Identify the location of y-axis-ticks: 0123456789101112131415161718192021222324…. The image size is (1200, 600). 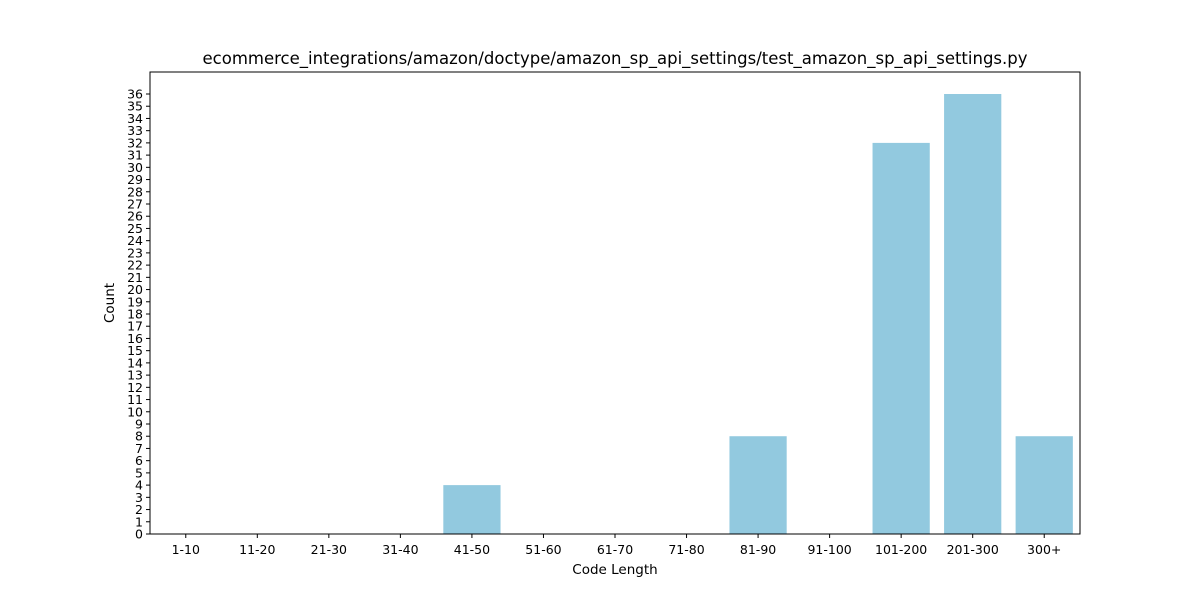
(138, 314).